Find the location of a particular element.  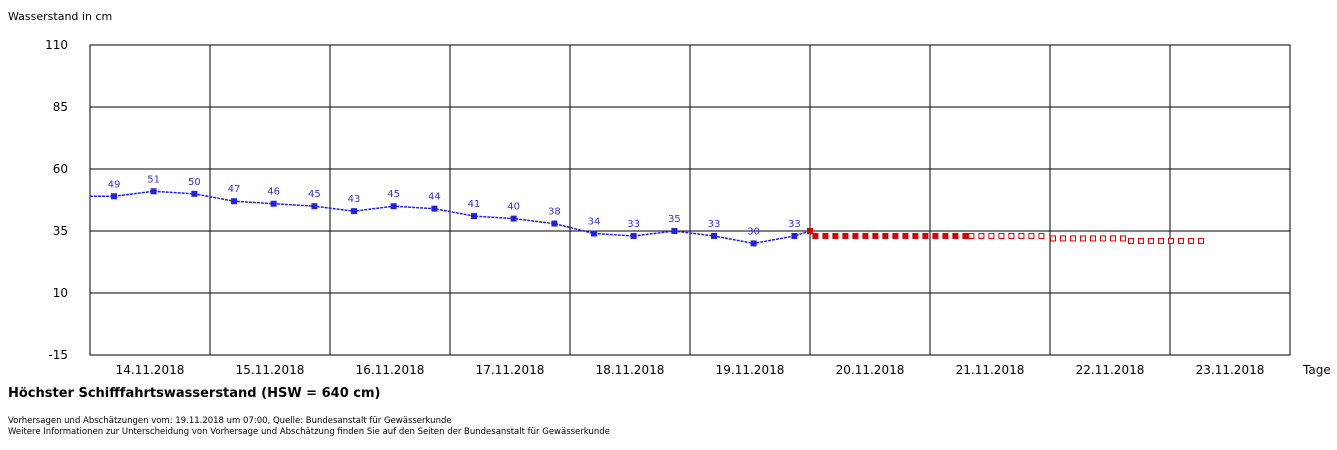

x-tick-label: 23.11.2018 is located at coordinates (1230, 370).